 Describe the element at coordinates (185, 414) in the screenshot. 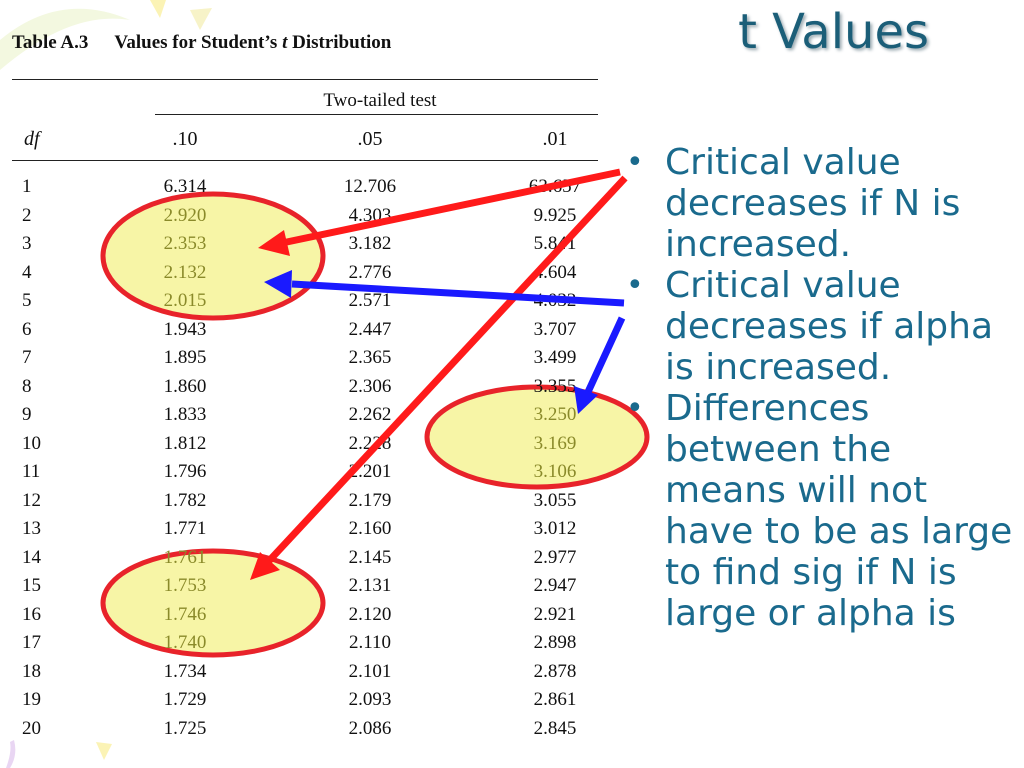

I see `value-cell: 1.833` at that location.